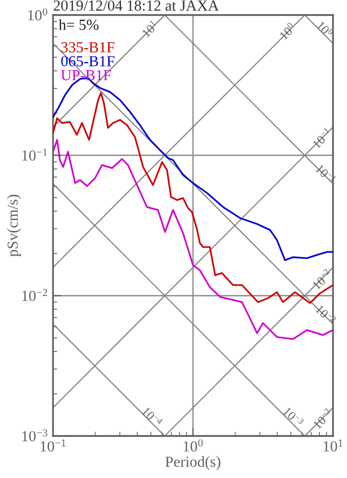  I want to click on annotation: 10$^{0}$, so click(287, 31).